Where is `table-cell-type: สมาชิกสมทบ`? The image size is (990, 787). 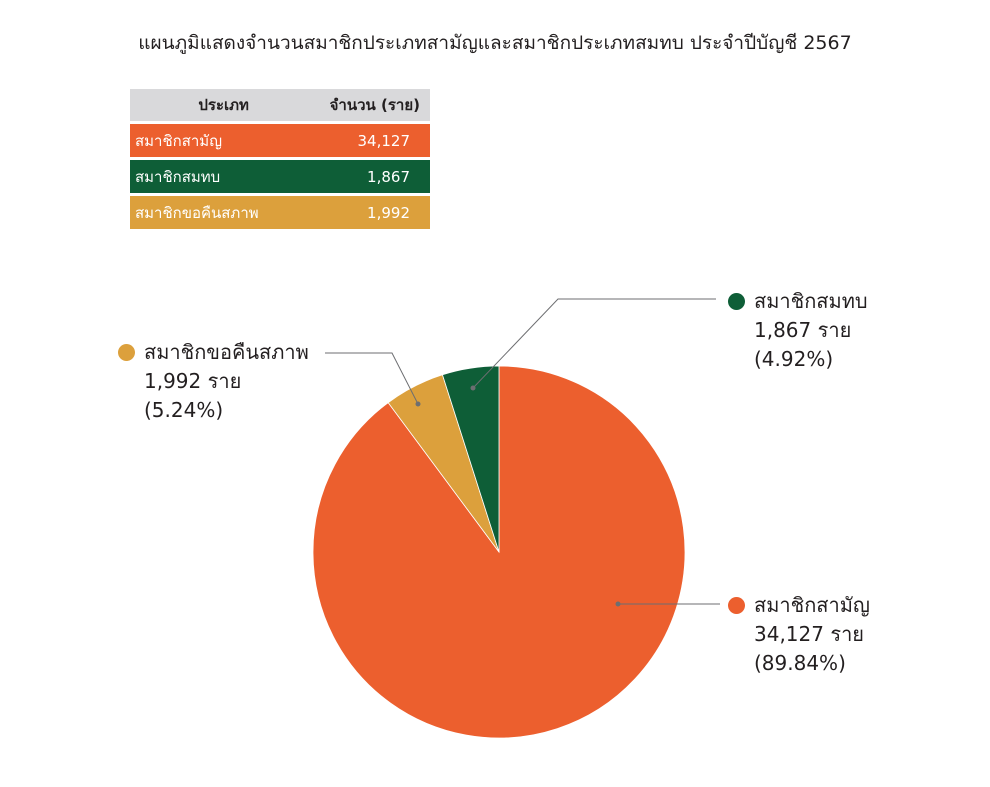
table-cell-type: สมาชิกสมทบ is located at coordinates (214, 176).